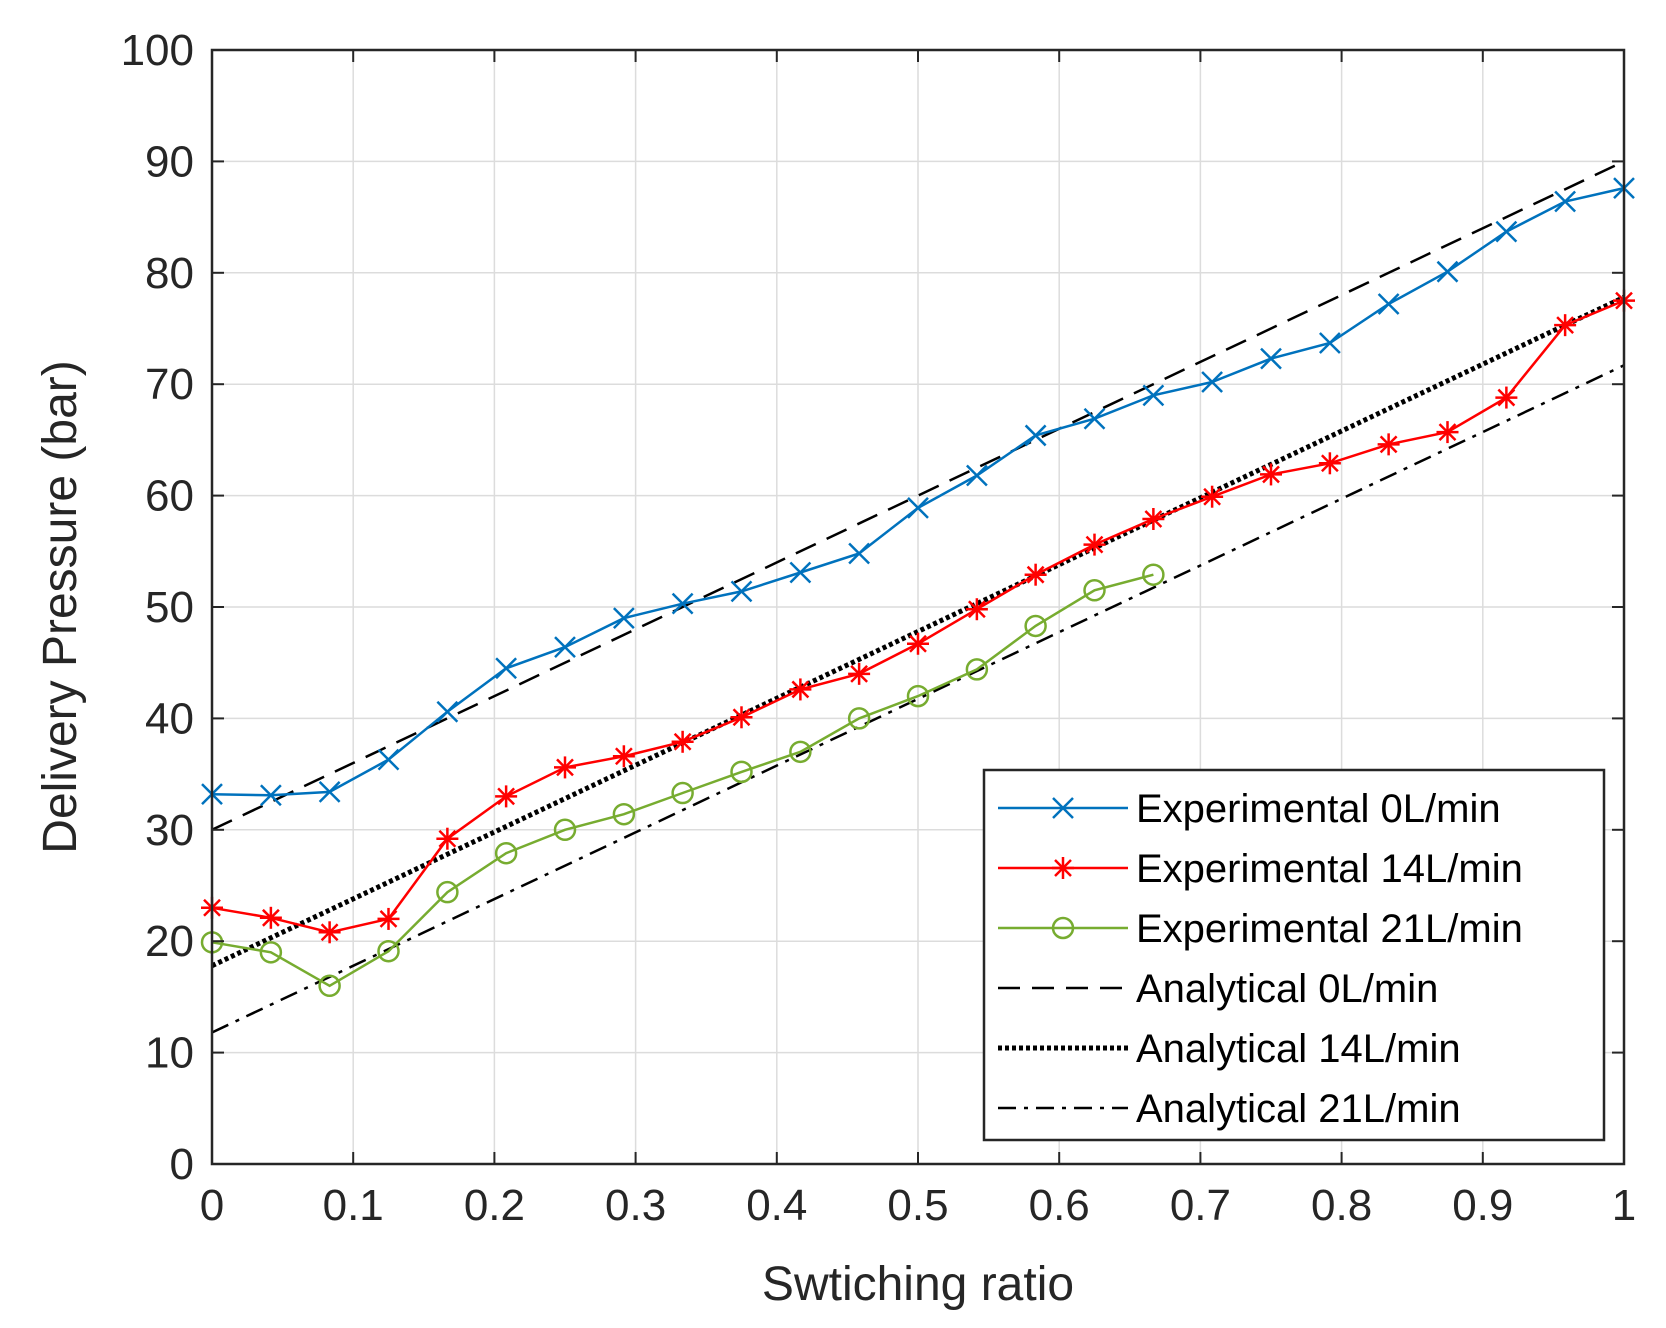  I want to click on y-tick-label: 100, so click(157, 50).